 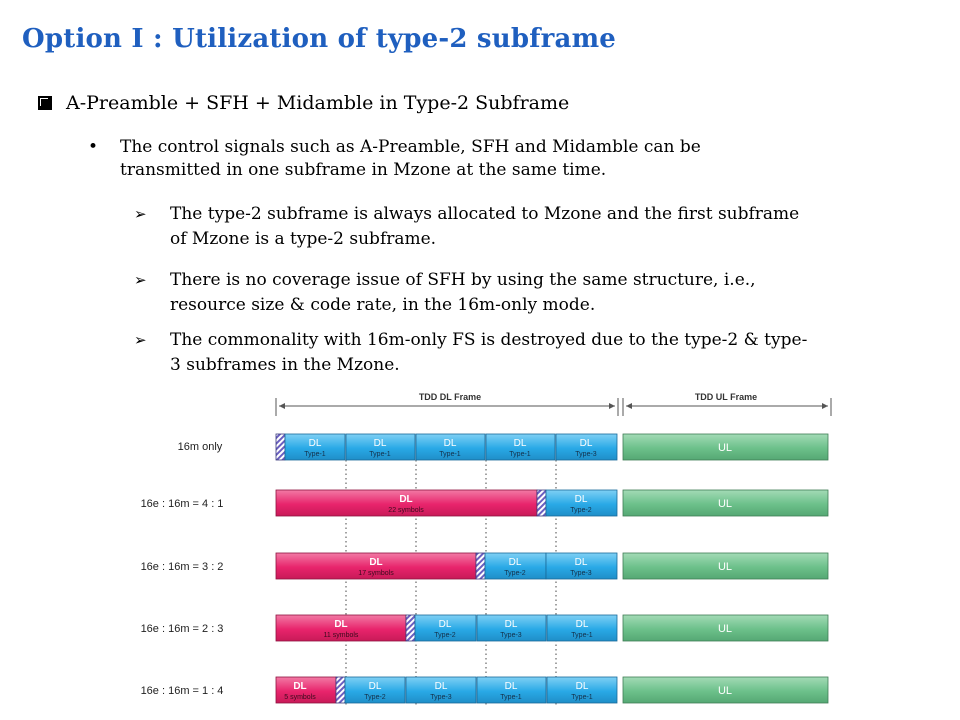 I want to click on legacy-symbols-label: 17 symbols, so click(x=376, y=573).